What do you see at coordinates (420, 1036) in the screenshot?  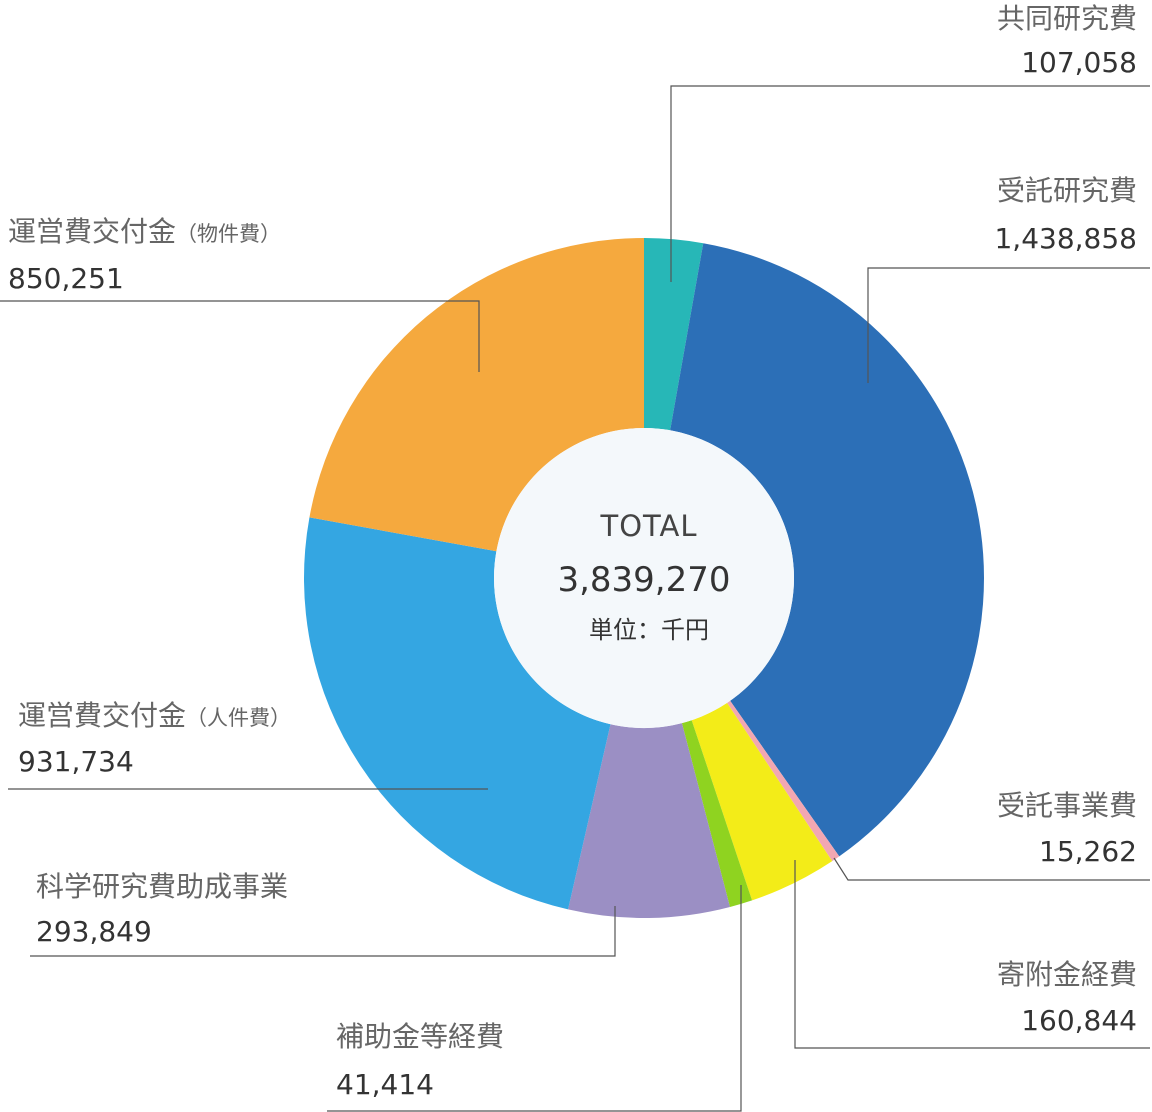 I see `slice-label-5: 補助金等経費` at bounding box center [420, 1036].